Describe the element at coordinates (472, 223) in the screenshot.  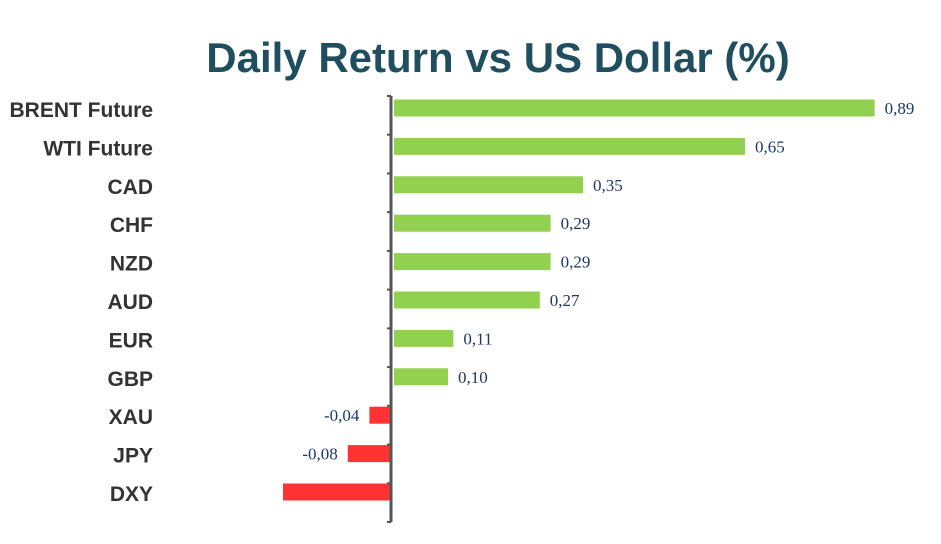
I see `bar-chf` at that location.